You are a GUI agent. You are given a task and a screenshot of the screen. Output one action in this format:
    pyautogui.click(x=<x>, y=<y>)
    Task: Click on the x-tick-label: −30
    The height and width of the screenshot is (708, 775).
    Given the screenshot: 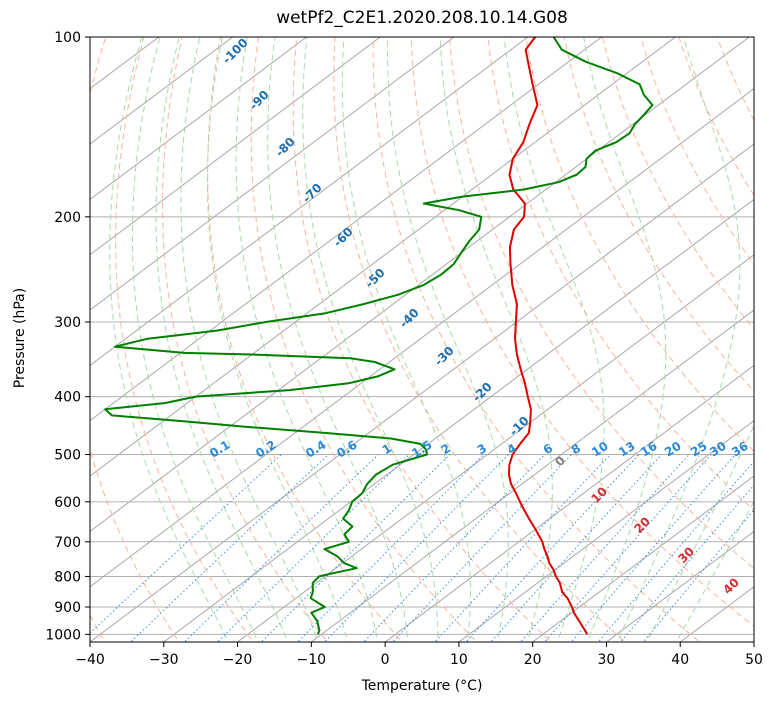 What is the action you would take?
    pyautogui.click(x=164, y=660)
    